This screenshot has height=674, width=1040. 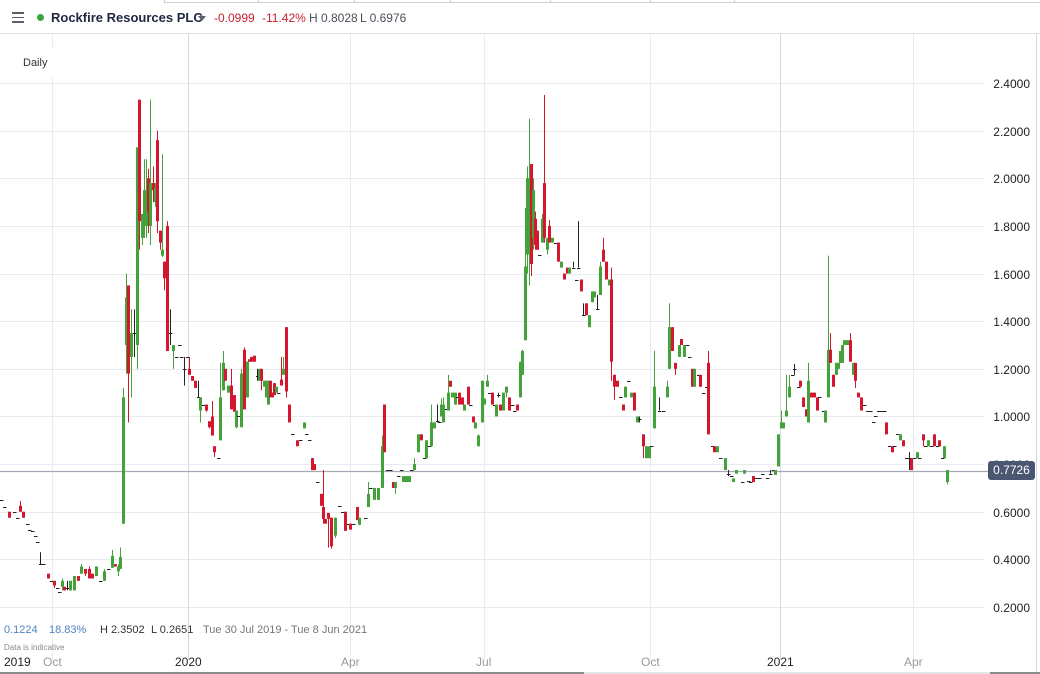 What do you see at coordinates (234, 18) in the screenshot?
I see `price-change: -0.0999` at bounding box center [234, 18].